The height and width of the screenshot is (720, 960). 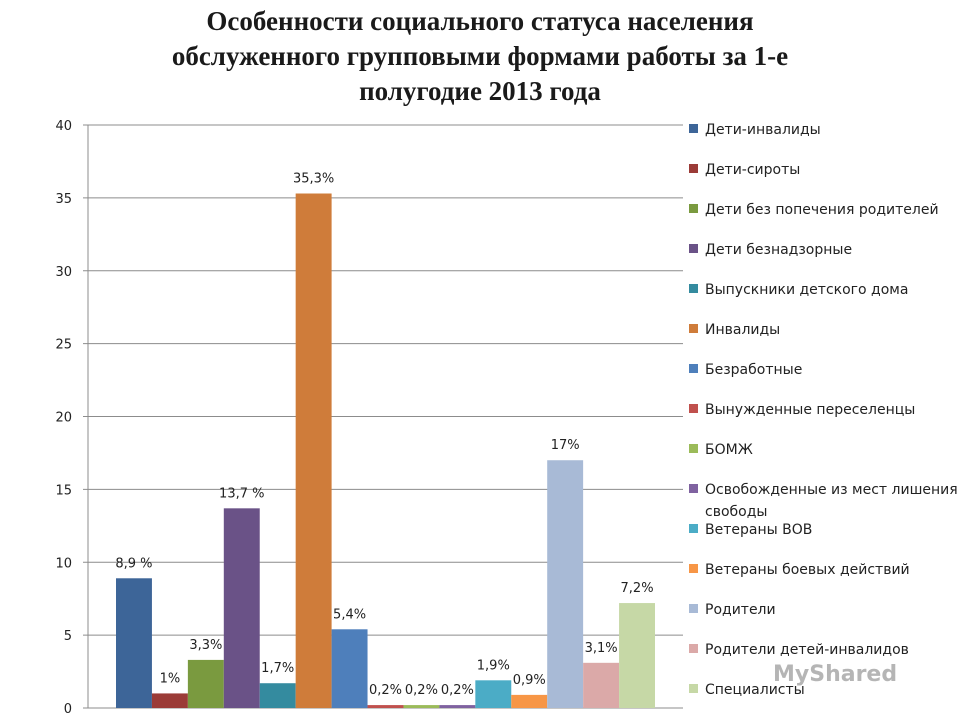 What do you see at coordinates (831, 501) in the screenshot?
I see `legend-label-10: Освобожденные из мест лишения свободы` at bounding box center [831, 501].